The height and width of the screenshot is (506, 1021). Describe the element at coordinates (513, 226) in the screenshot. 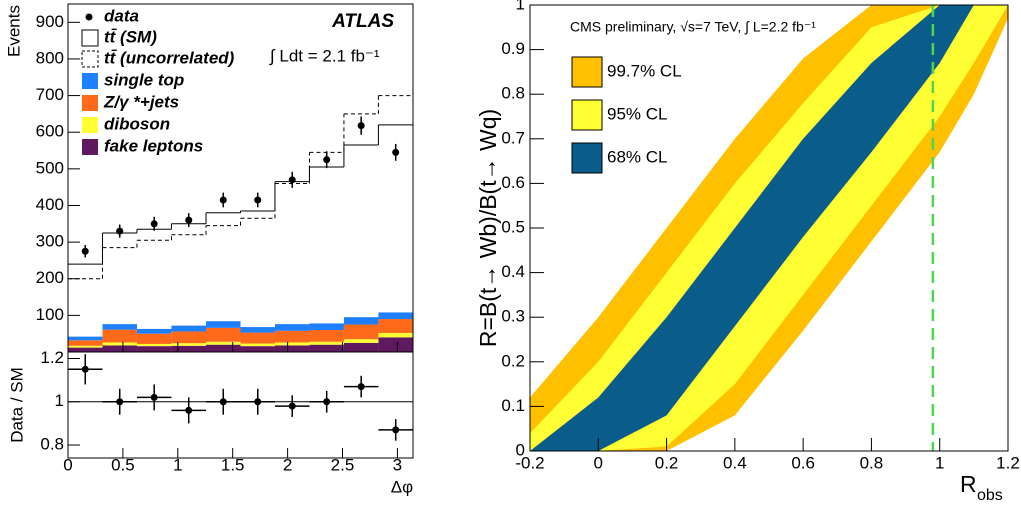

I see `y-tick-label: 0.5` at that location.